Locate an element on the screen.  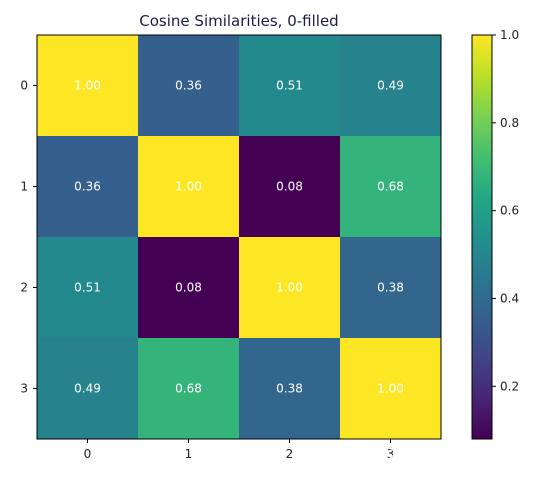
colorbar-tick-label: 0.6 is located at coordinates (509, 211).